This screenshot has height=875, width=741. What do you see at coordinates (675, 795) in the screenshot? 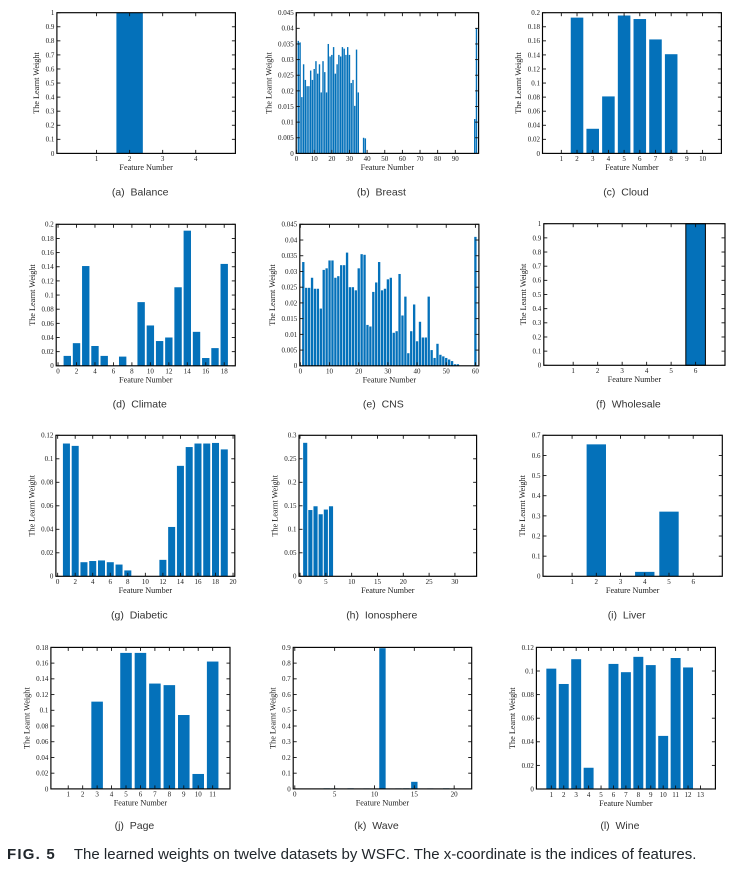
I see `svg-text: 11` at bounding box center [675, 795].